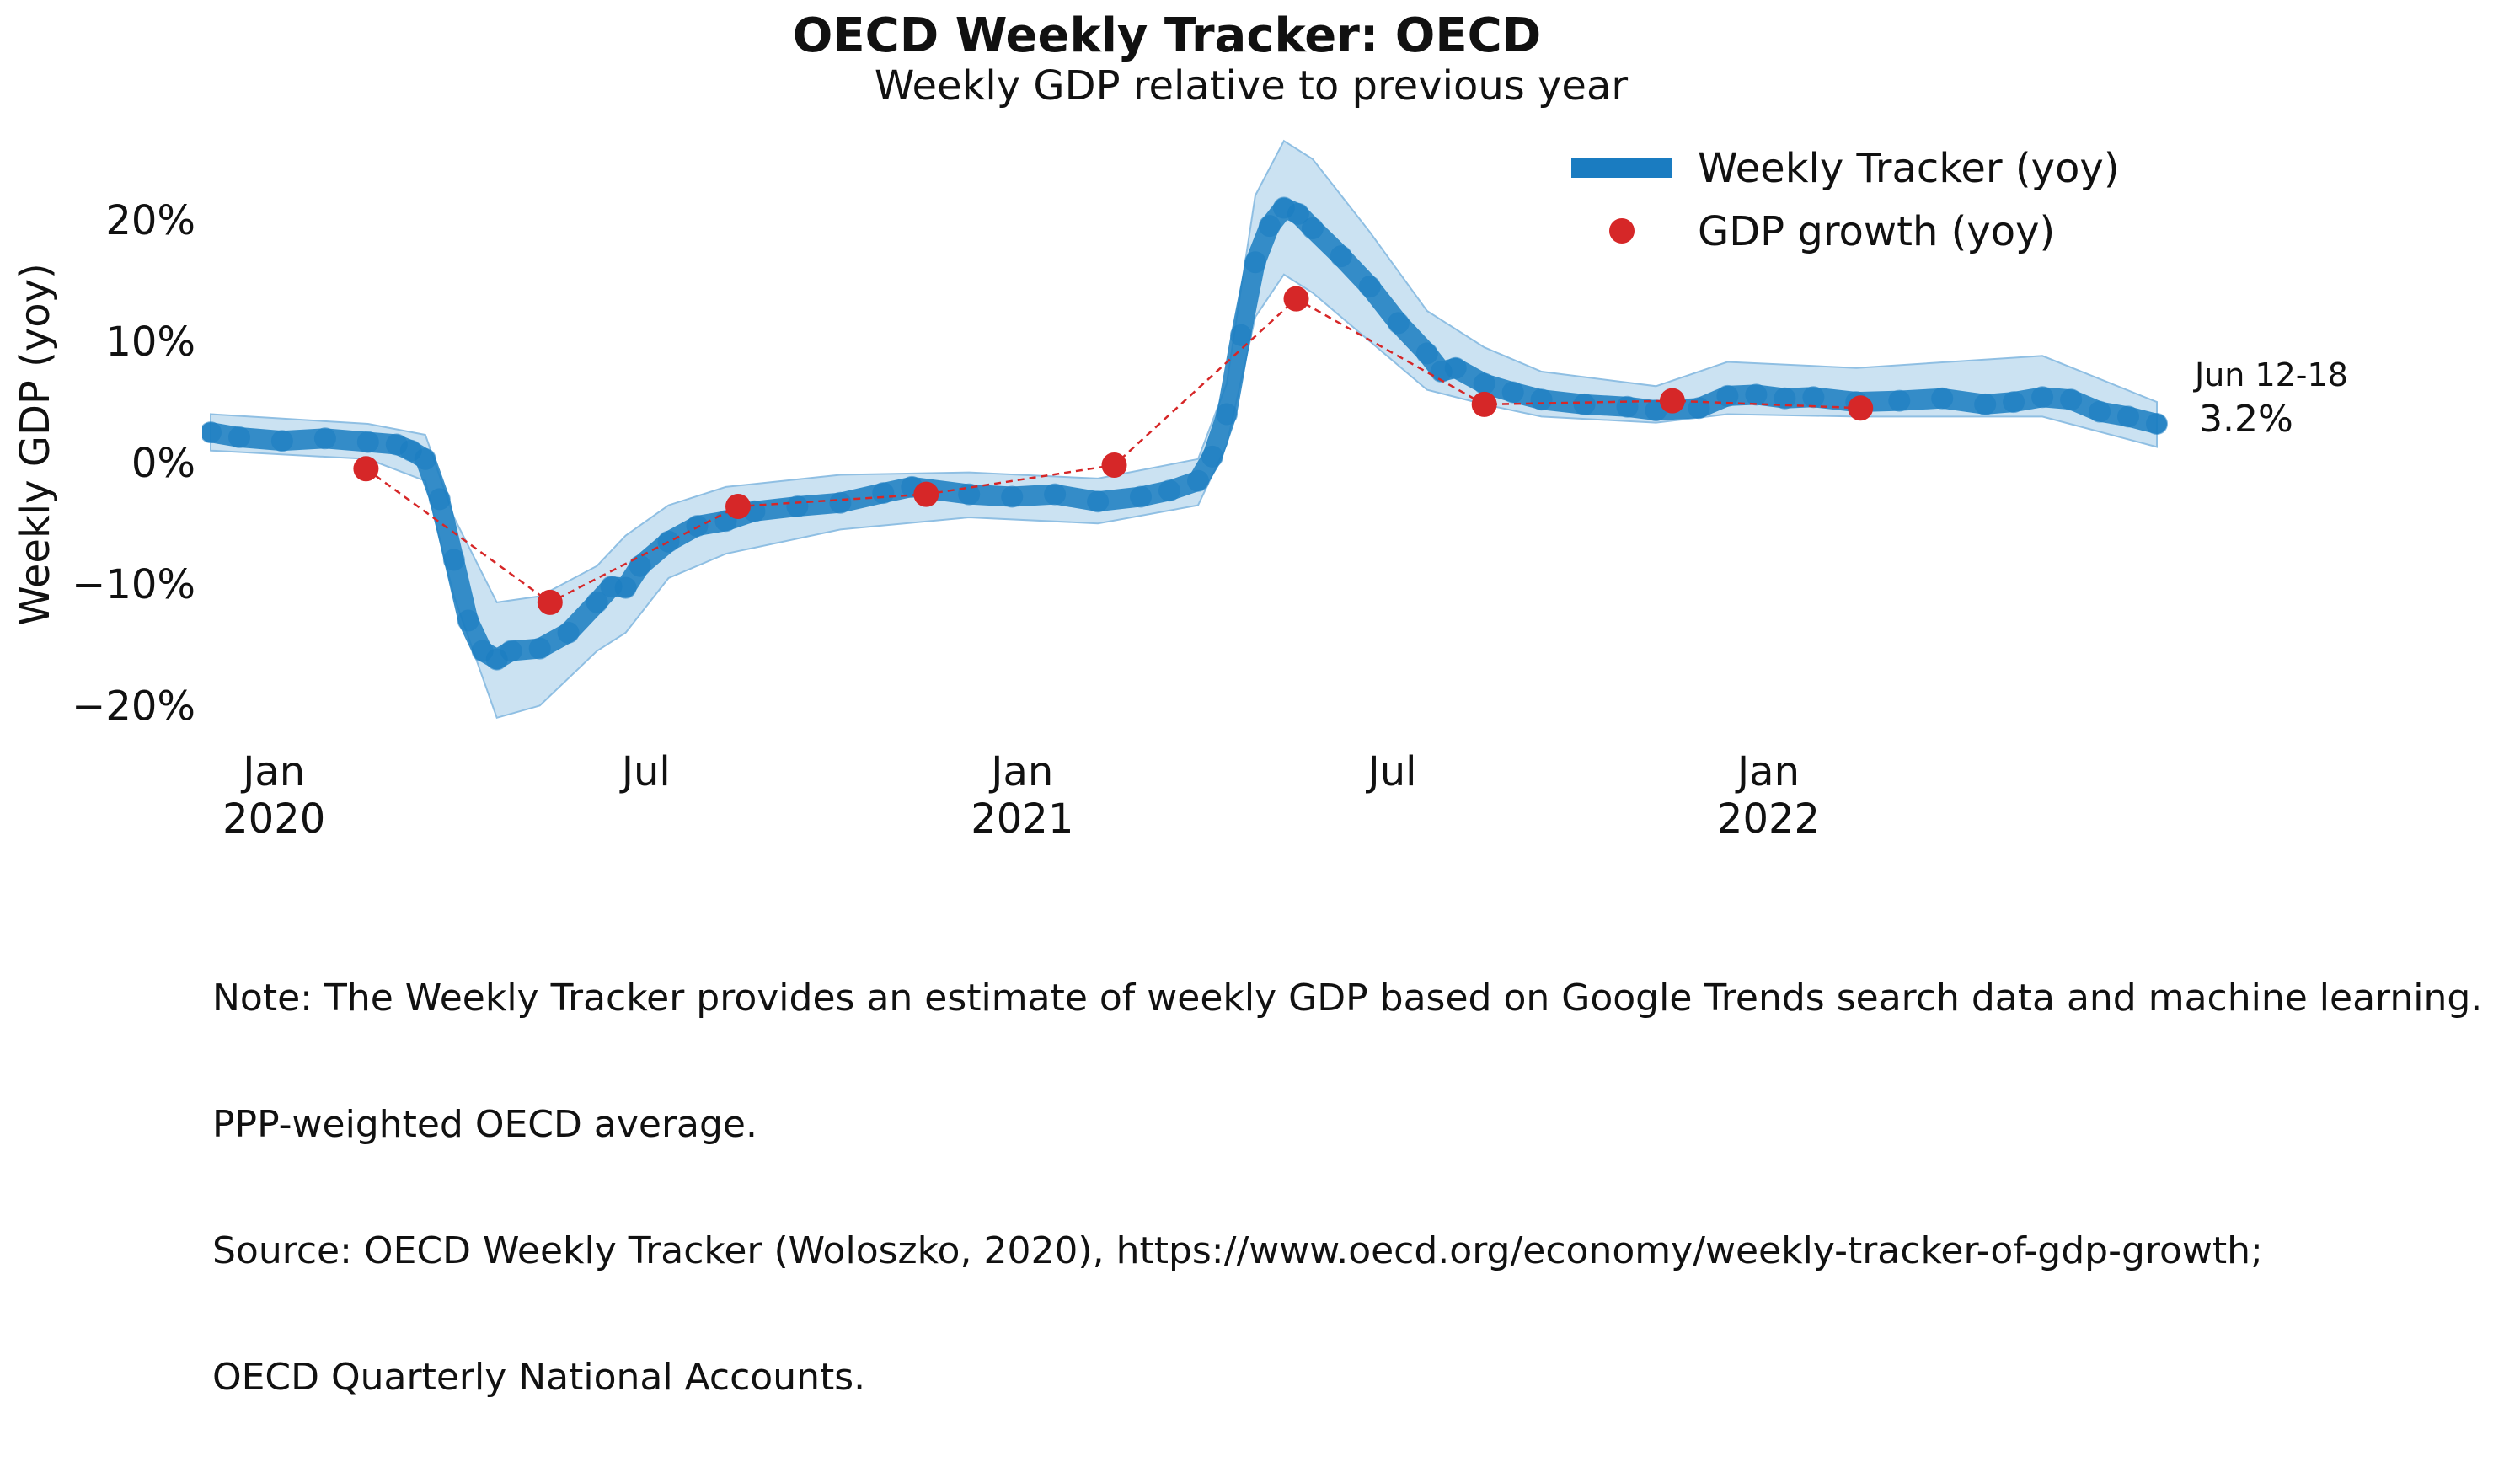 The image size is (2520, 1483). I want to click on note-line: PPP-weighted OECD average., so click(484, 1124).